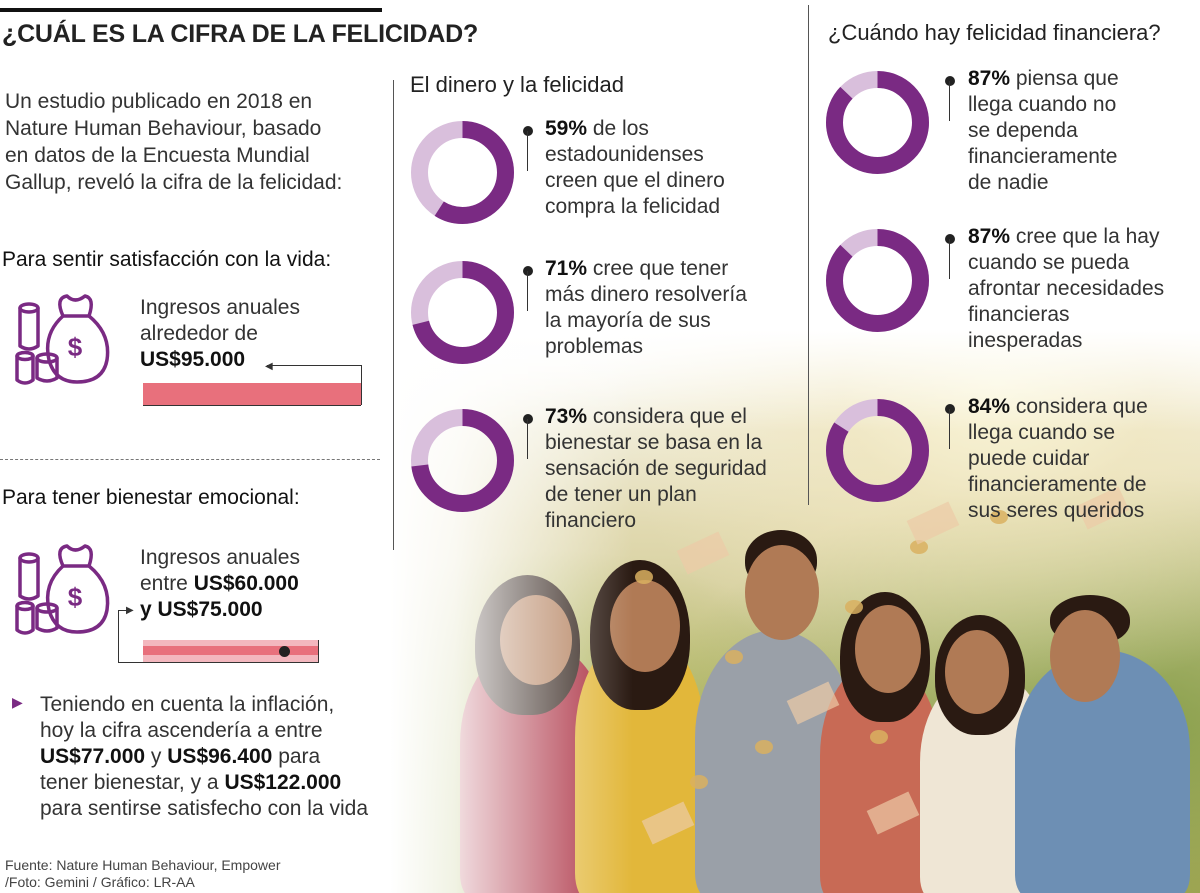 This screenshot has width=1200, height=893. I want to click on note-text: tener bienestar, y a, so click(132, 782).